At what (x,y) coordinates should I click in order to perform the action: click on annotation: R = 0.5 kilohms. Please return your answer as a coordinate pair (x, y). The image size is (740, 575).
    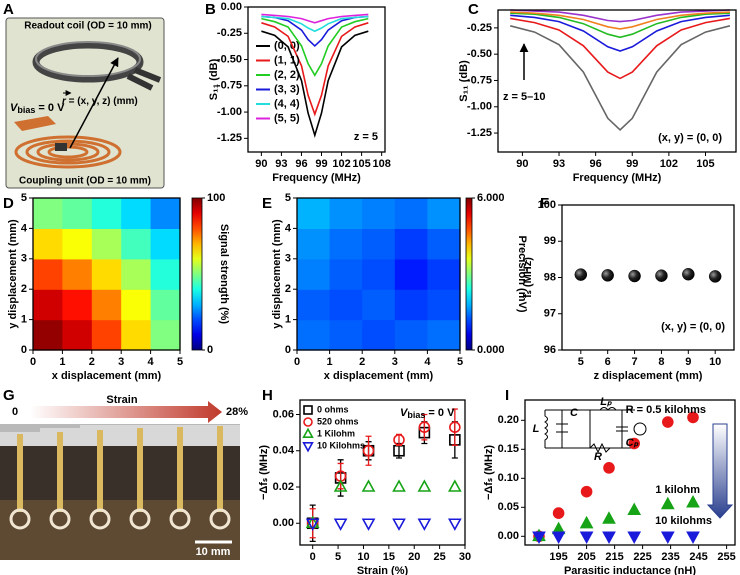
    Looking at the image, I should click on (666, 410).